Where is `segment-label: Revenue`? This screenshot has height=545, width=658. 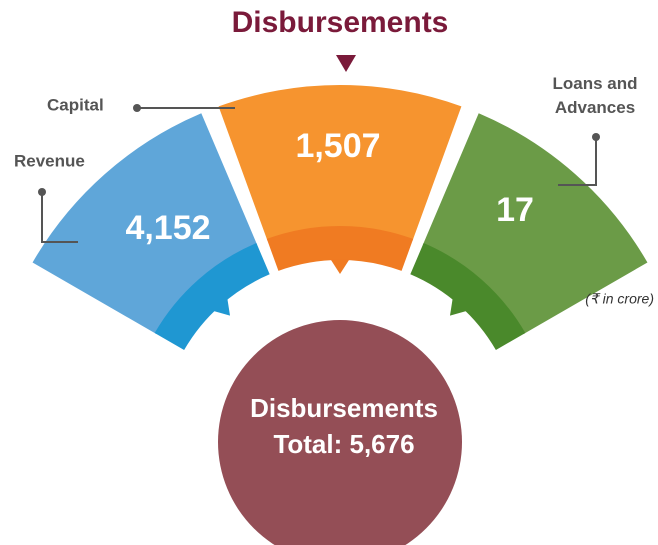
segment-label: Revenue is located at coordinates (49, 160).